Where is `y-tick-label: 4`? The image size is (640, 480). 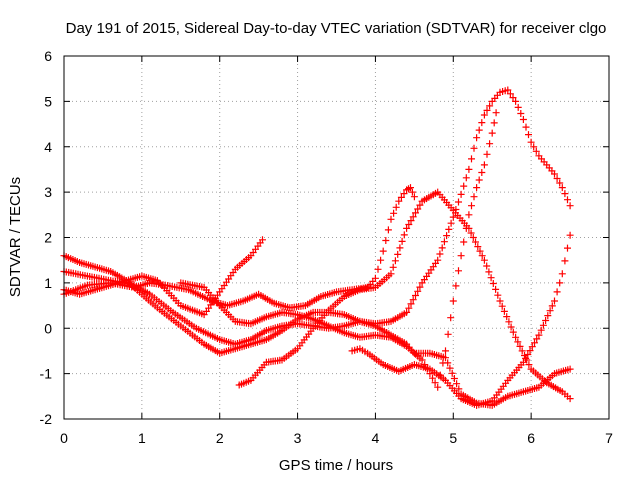 y-tick-label: 4 is located at coordinates (48, 147).